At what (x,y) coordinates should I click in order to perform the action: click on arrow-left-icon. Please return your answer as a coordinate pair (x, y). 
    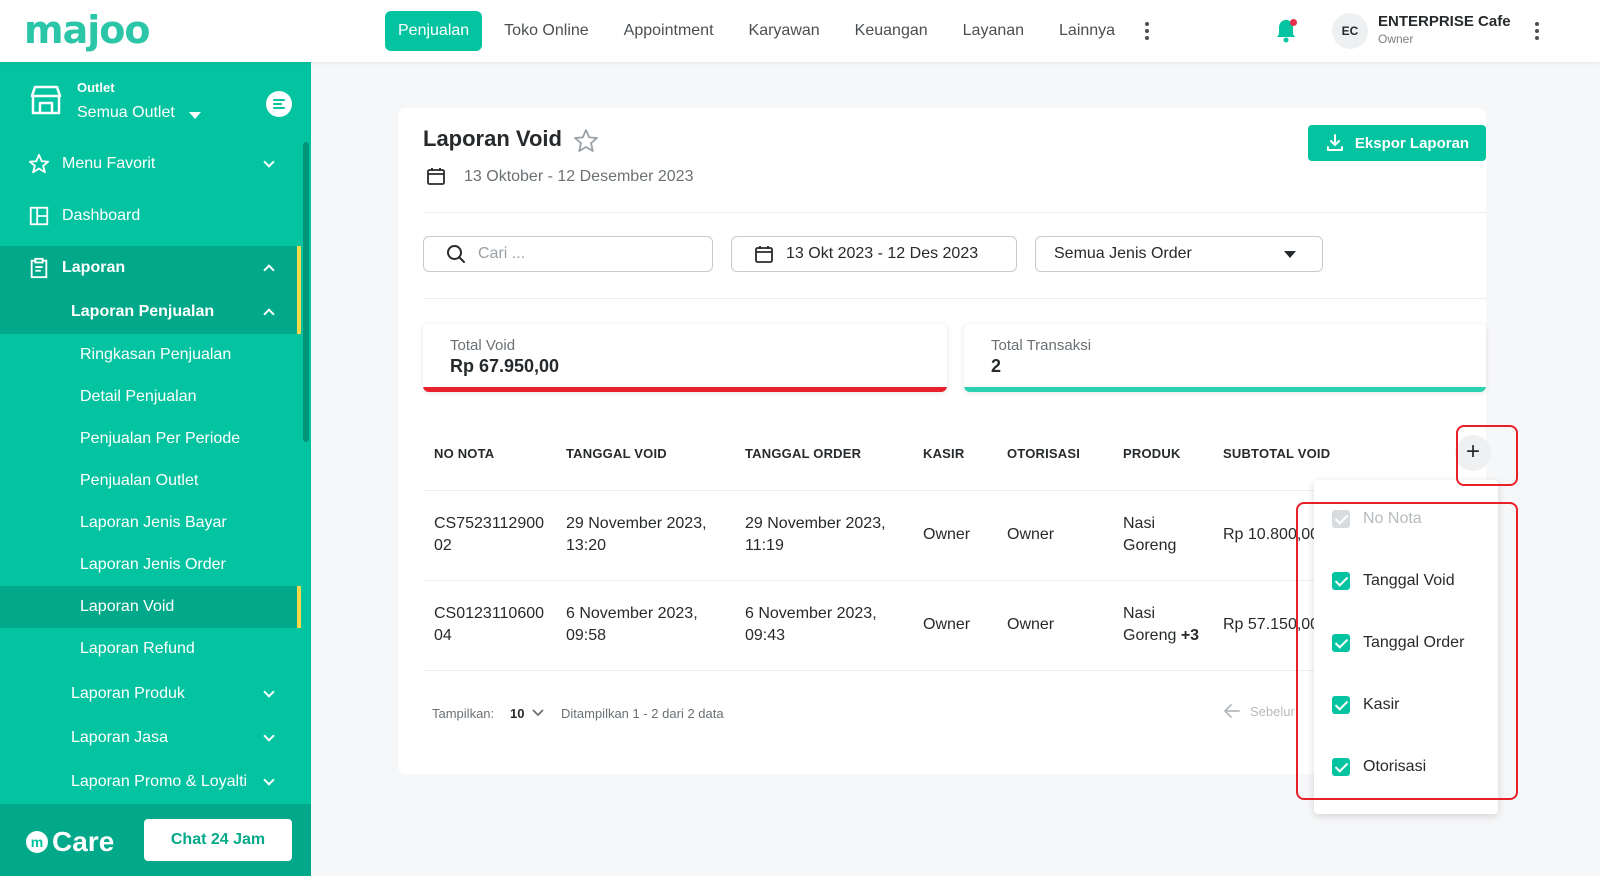
    Looking at the image, I should click on (1231, 711).